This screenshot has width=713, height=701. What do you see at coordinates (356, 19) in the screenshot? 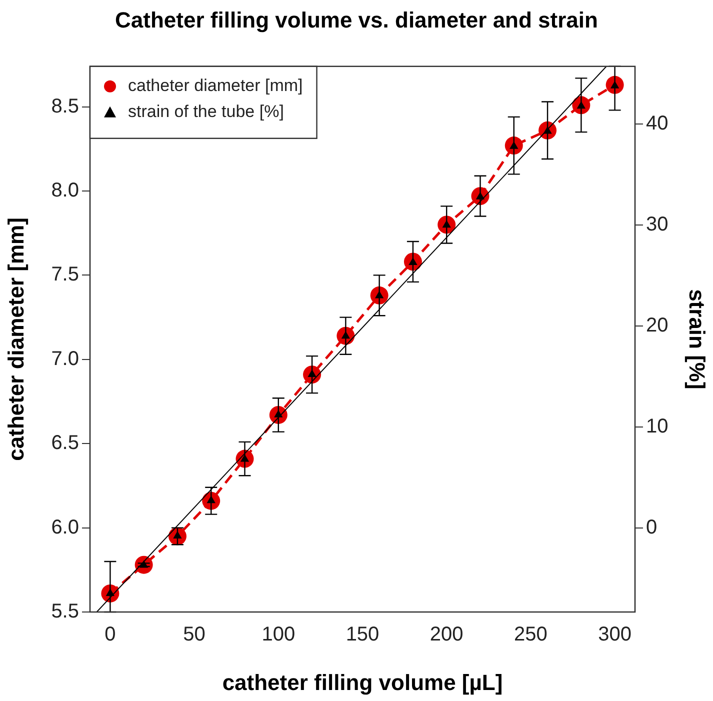
I see `chart-title: Catheter filling volume vs. diameter and strain` at bounding box center [356, 19].